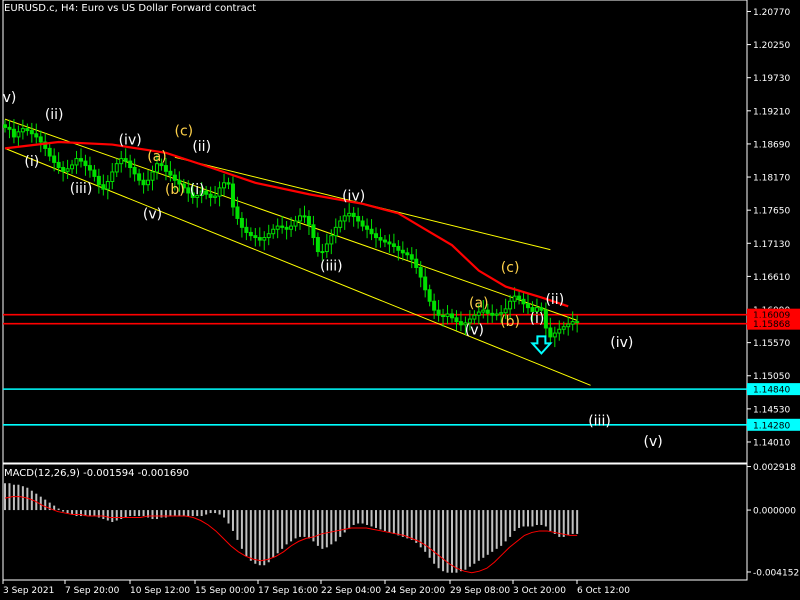  I want to click on x-tick-label: 3 Oct 20:00, so click(539, 591).